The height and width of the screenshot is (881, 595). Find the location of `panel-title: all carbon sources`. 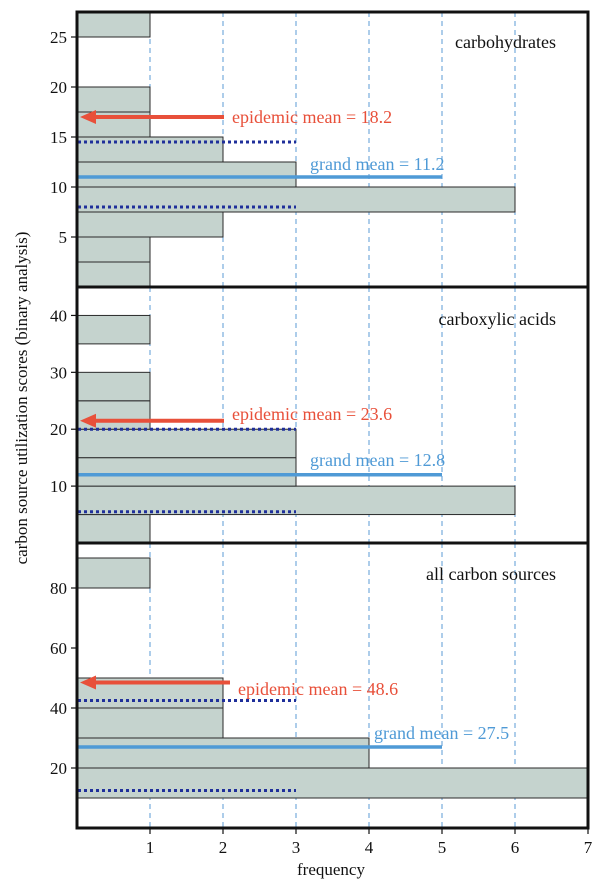

panel-title: all carbon sources is located at coordinates (491, 574).